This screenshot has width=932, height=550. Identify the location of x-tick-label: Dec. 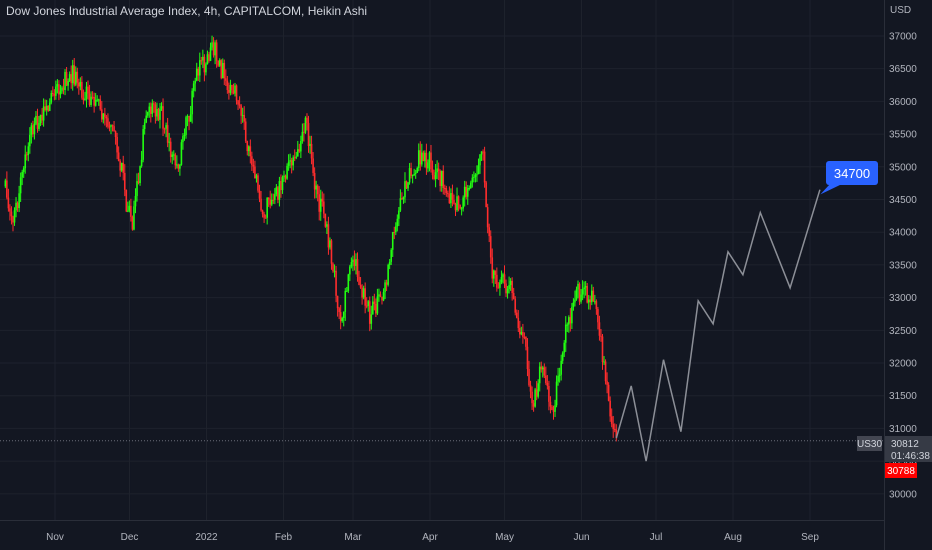
(130, 537).